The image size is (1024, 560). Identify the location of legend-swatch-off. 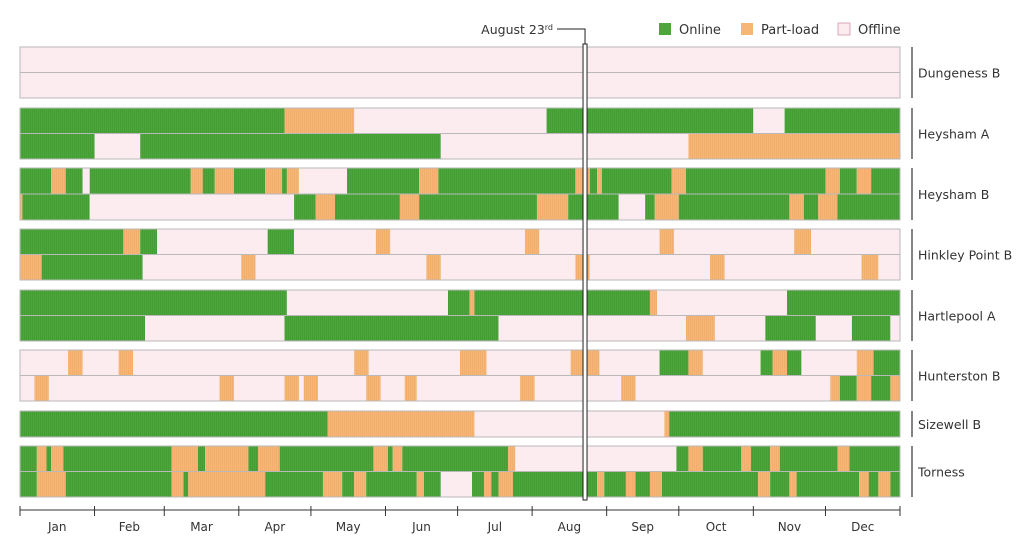
(844, 29).